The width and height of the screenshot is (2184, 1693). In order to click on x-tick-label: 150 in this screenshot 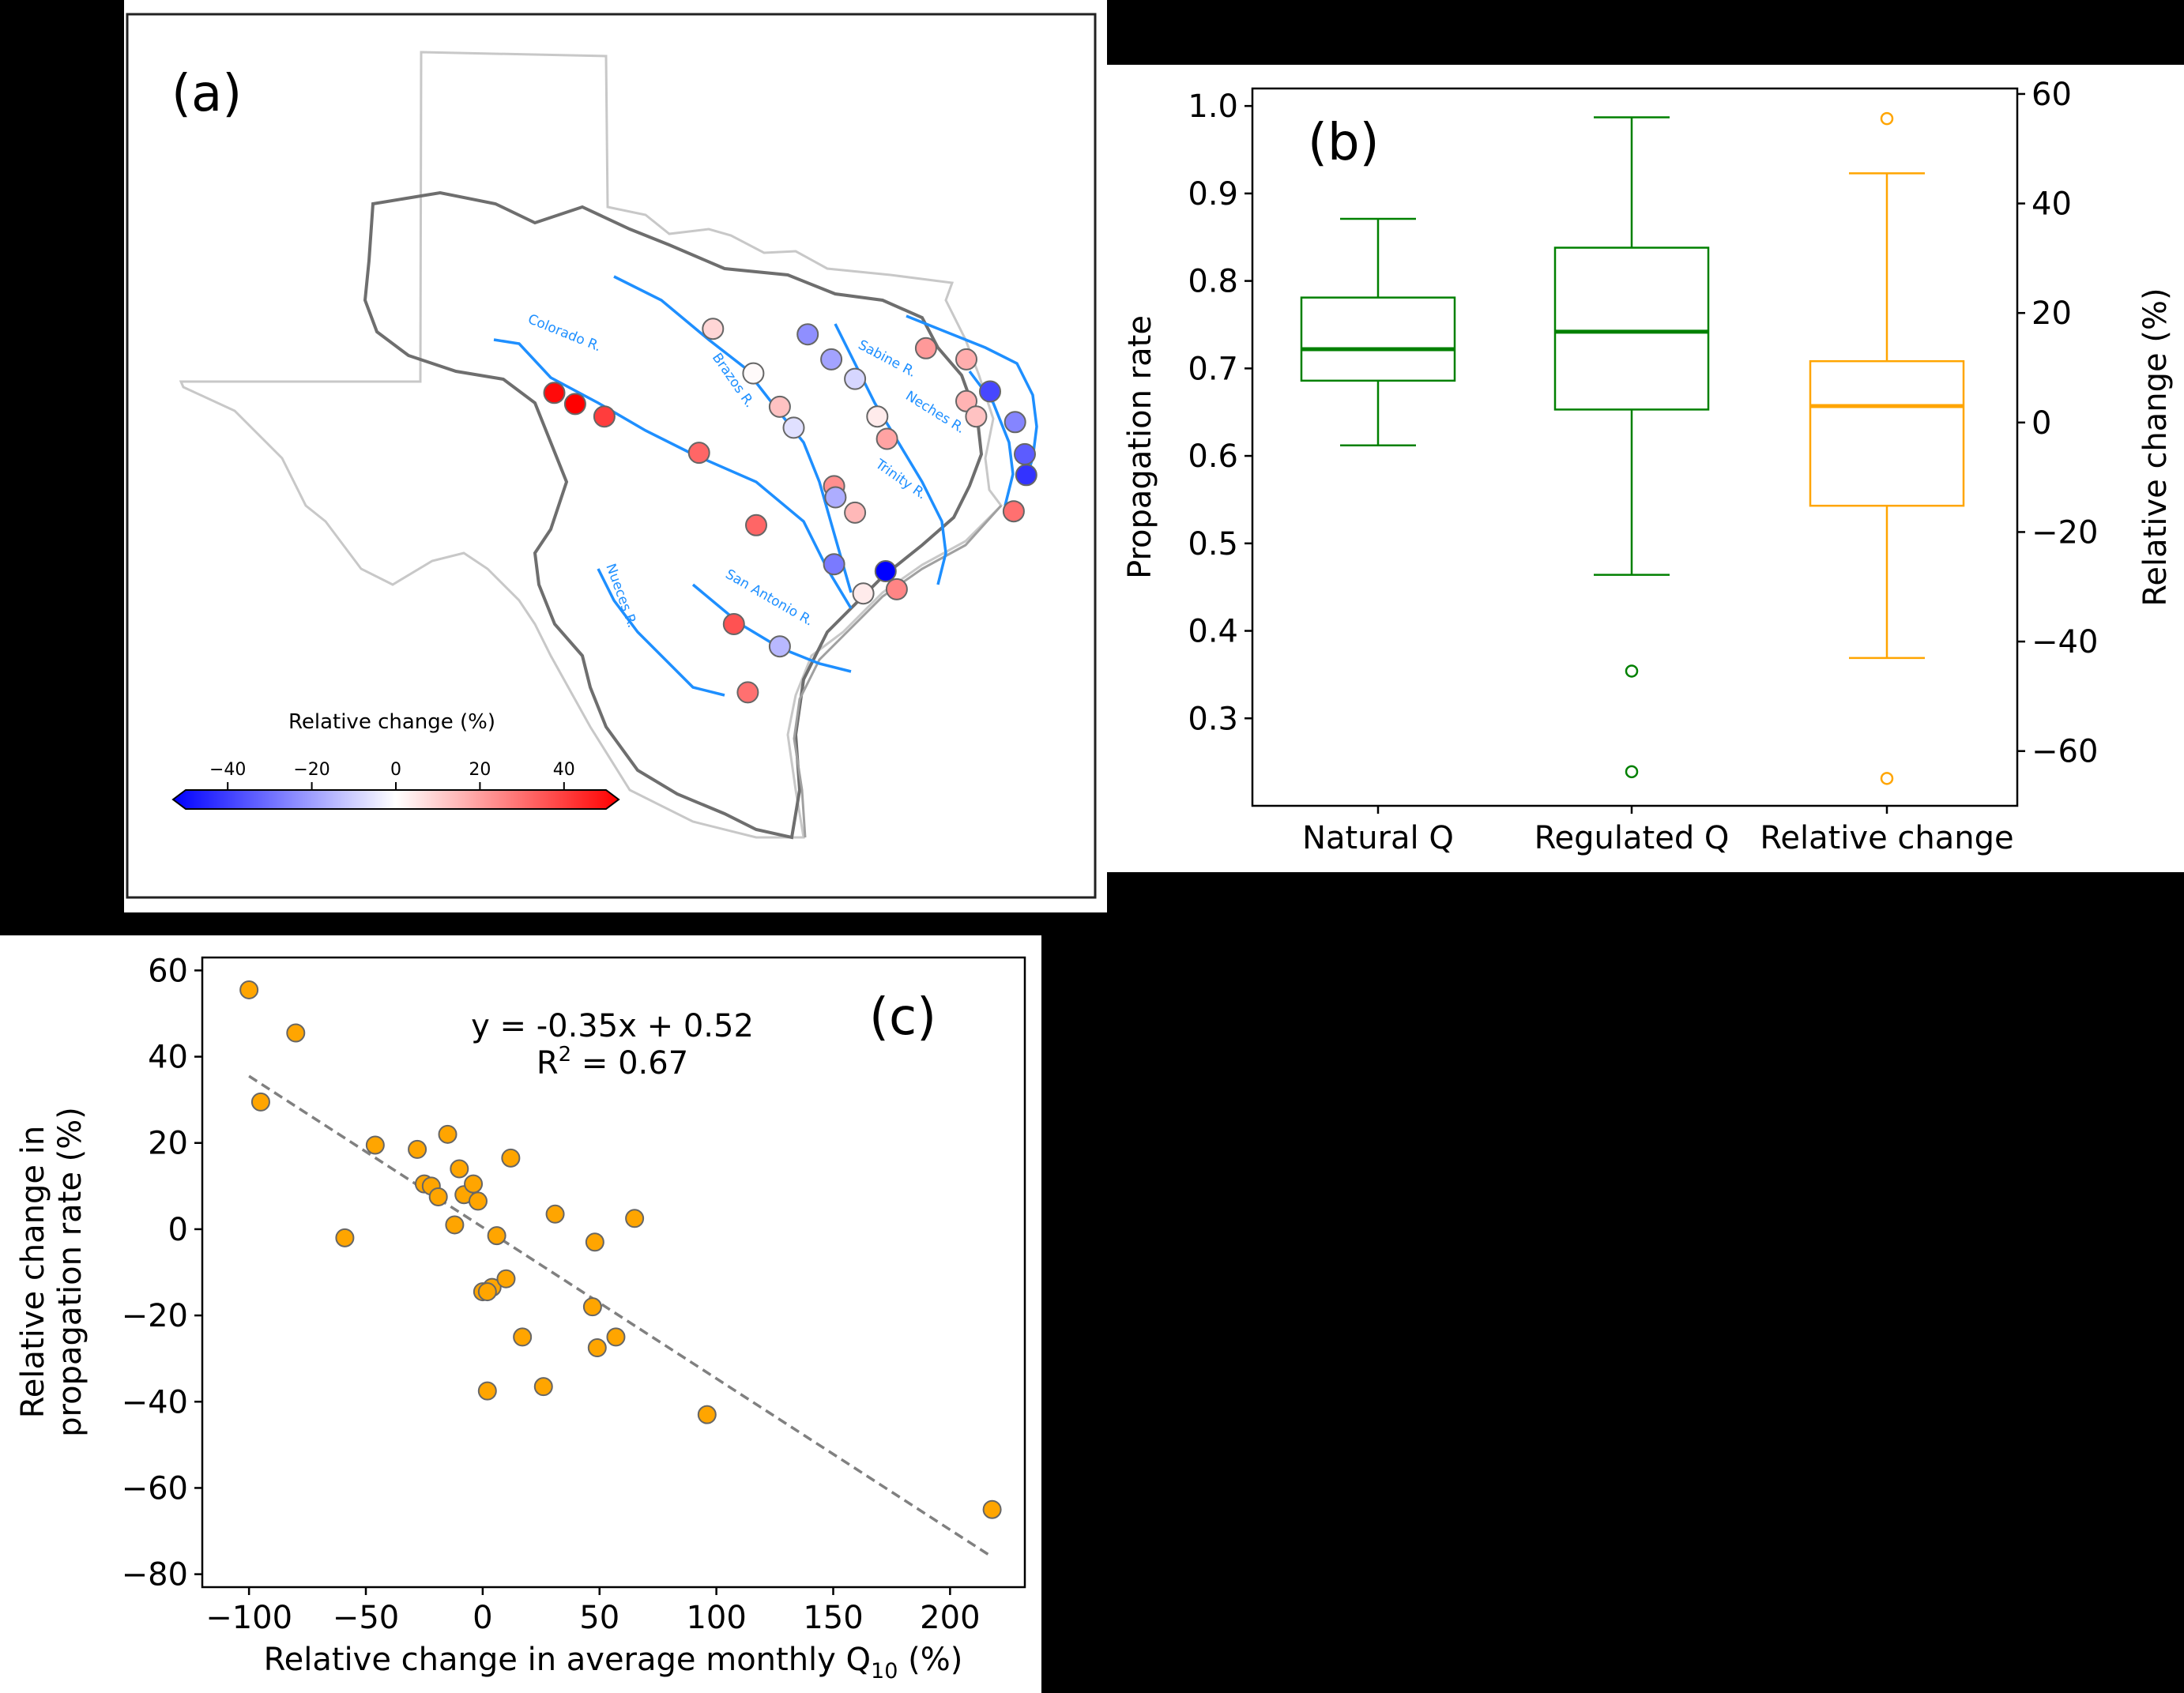, I will do `click(833, 1618)`.